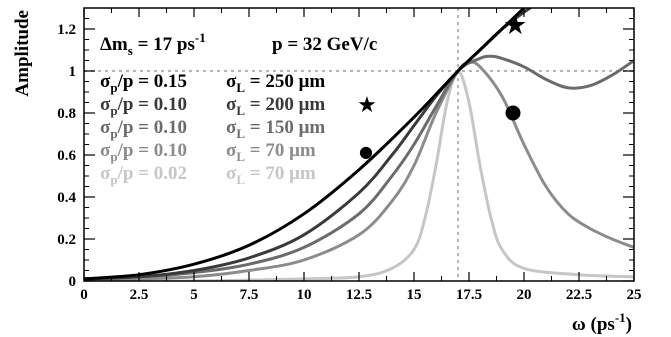  What do you see at coordinates (579, 295) in the screenshot?
I see `x-tick-label: 22.5` at bounding box center [579, 295].